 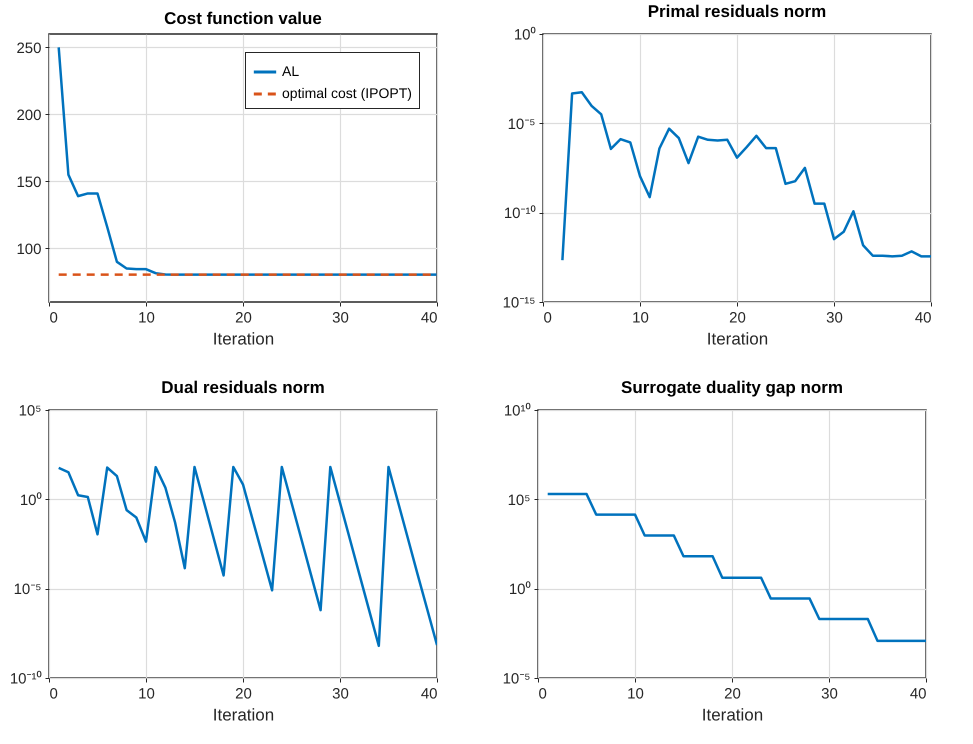 I want to click on chart-title: Surrogate duality gap norm, so click(x=732, y=387).